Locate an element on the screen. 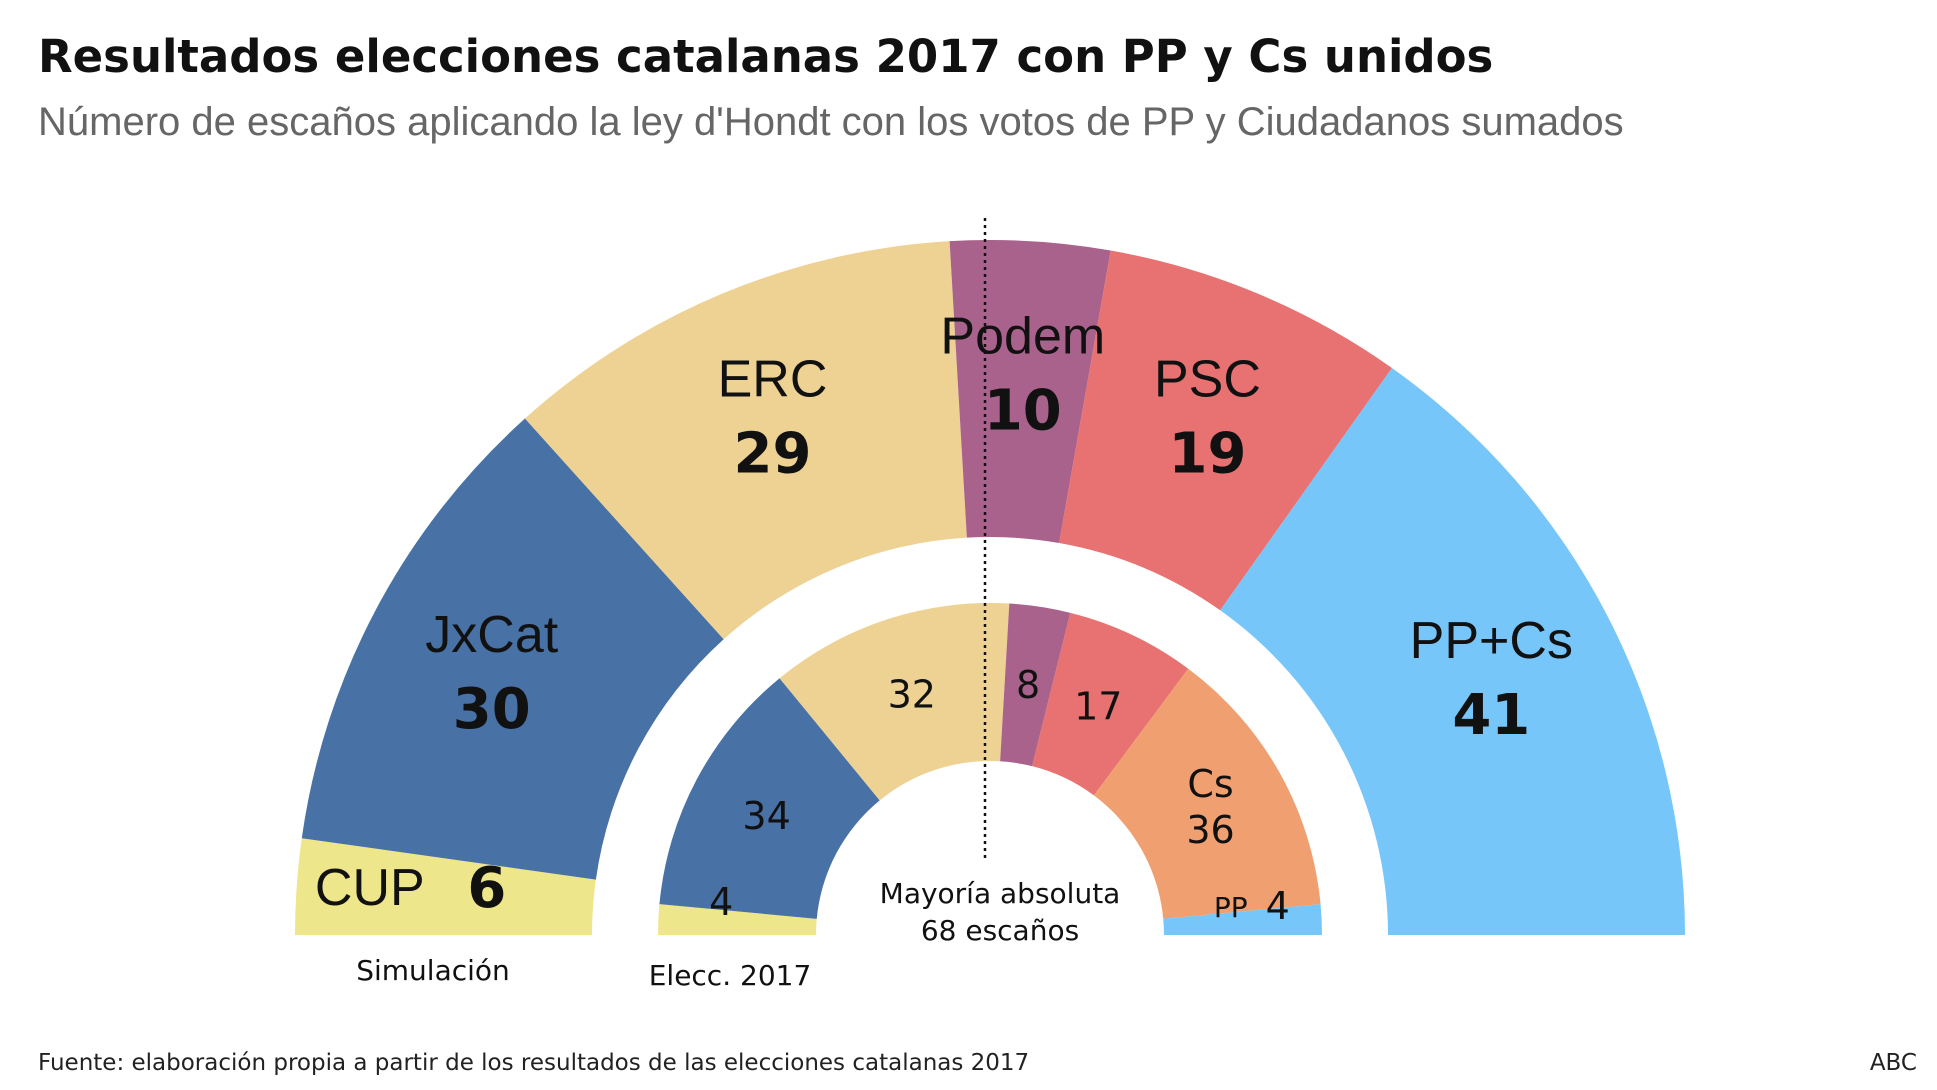  outer-label-value-psc: 19 is located at coordinates (1208, 453).